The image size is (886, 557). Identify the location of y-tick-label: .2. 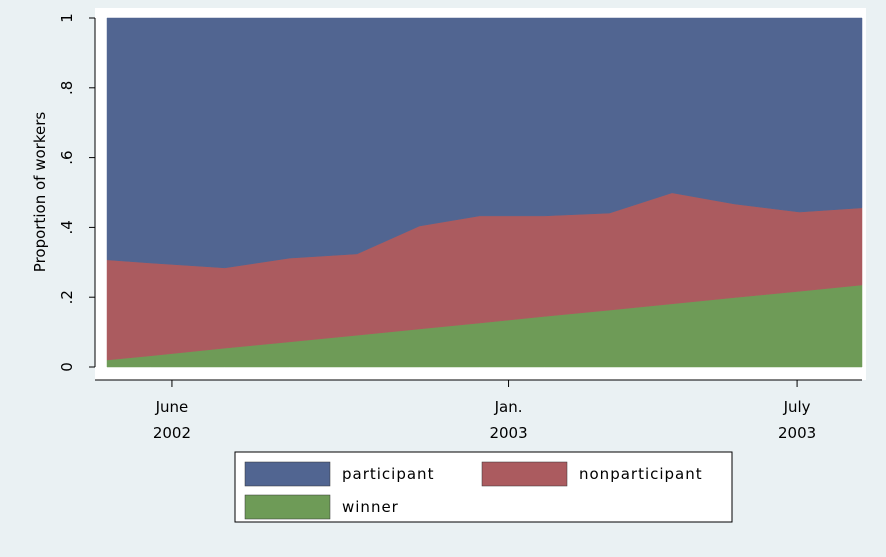
(67, 297).